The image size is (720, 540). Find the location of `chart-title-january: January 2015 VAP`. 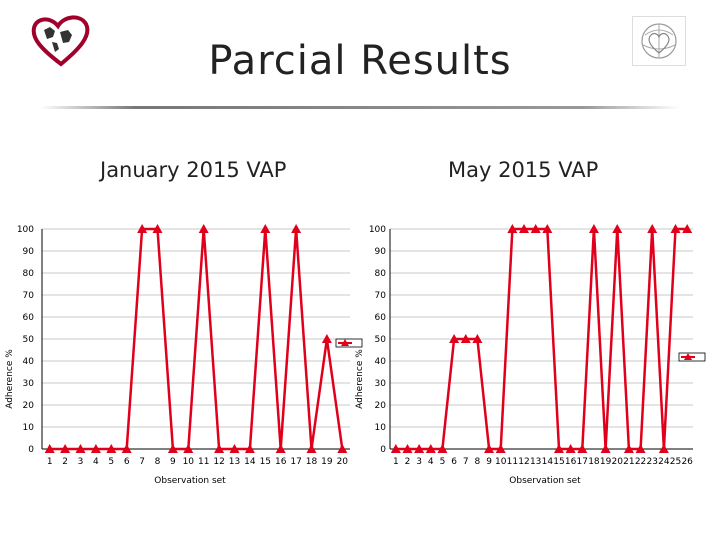

chart-title-january: January 2015 VAP is located at coordinates (193, 170).